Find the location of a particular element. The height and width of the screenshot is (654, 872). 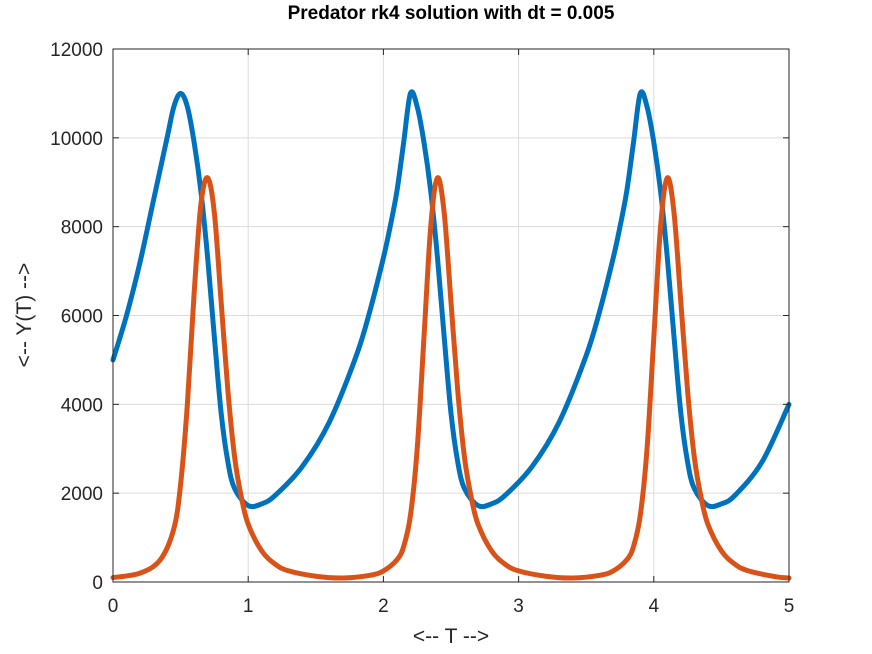

x-axis-label: <-- T --> is located at coordinates (451, 636).